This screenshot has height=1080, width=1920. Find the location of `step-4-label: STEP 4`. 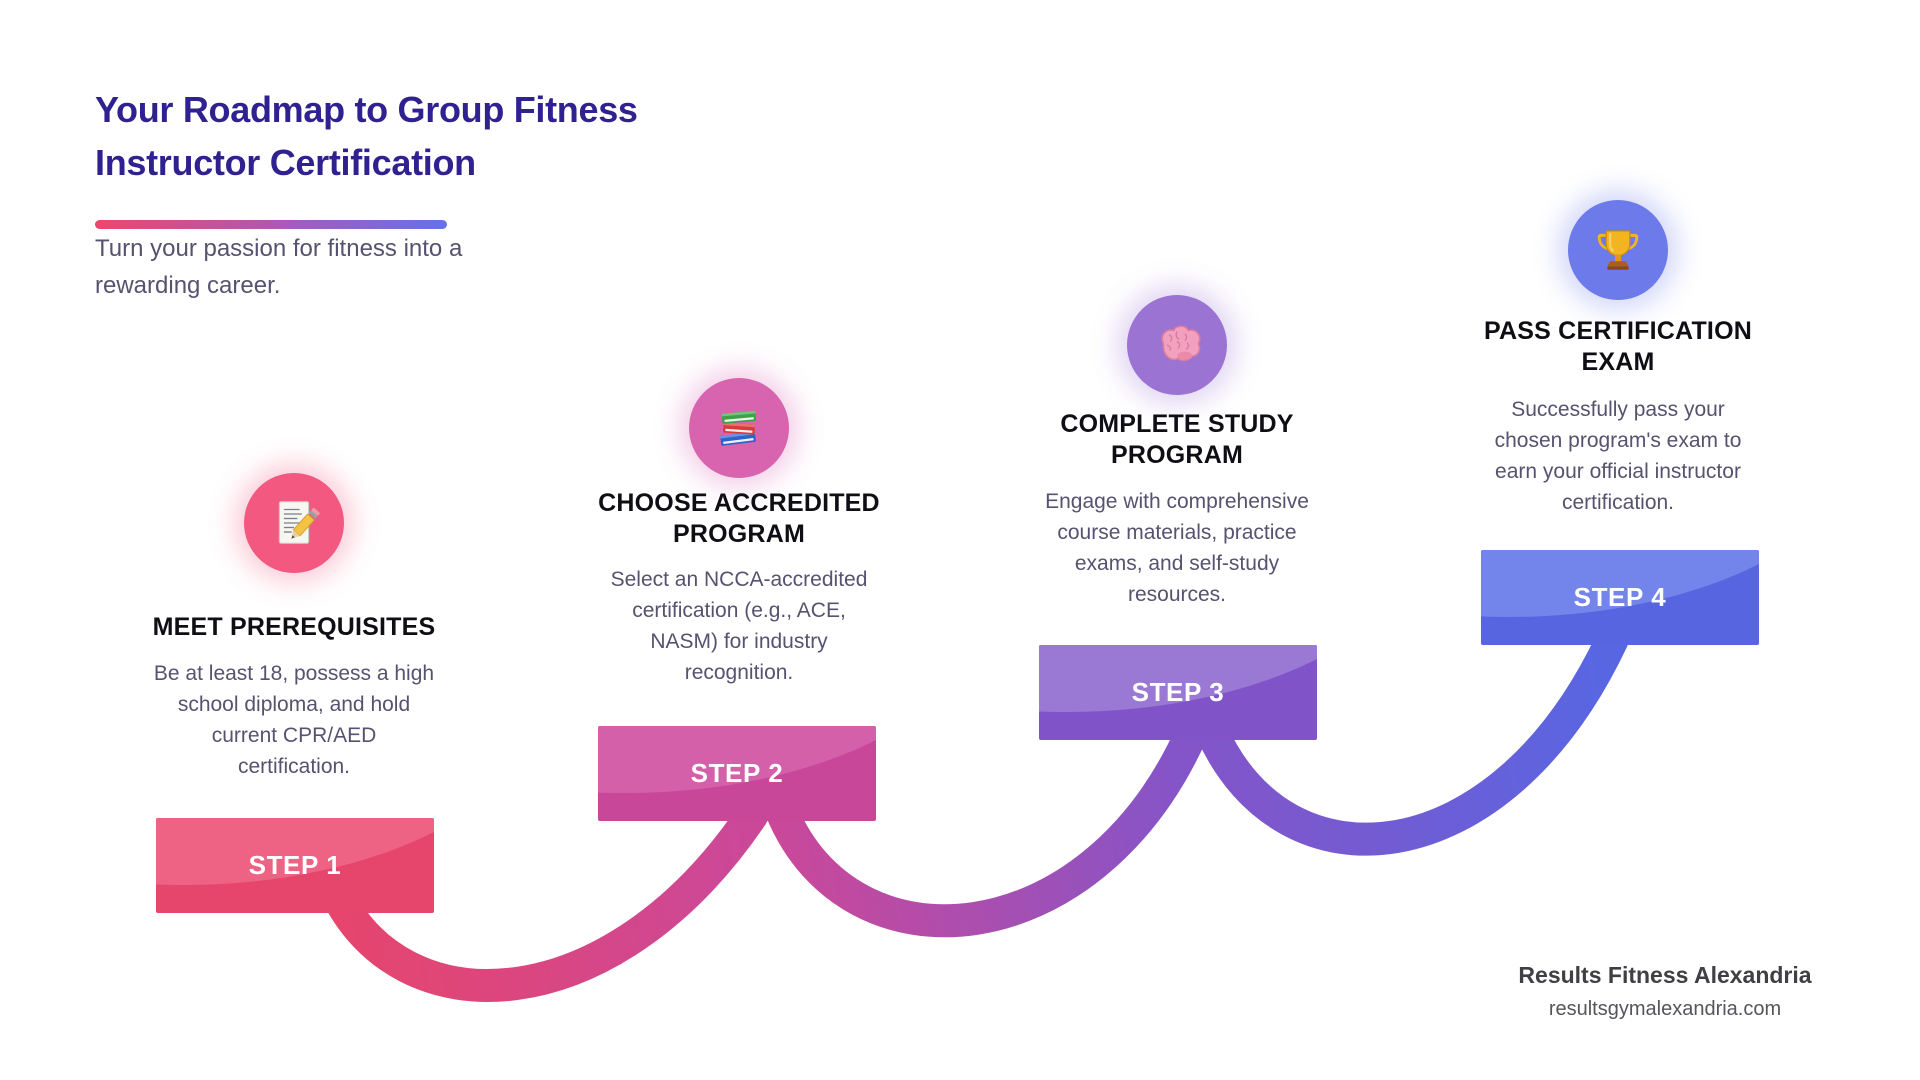

step-4-label: STEP 4 is located at coordinates (1620, 597).